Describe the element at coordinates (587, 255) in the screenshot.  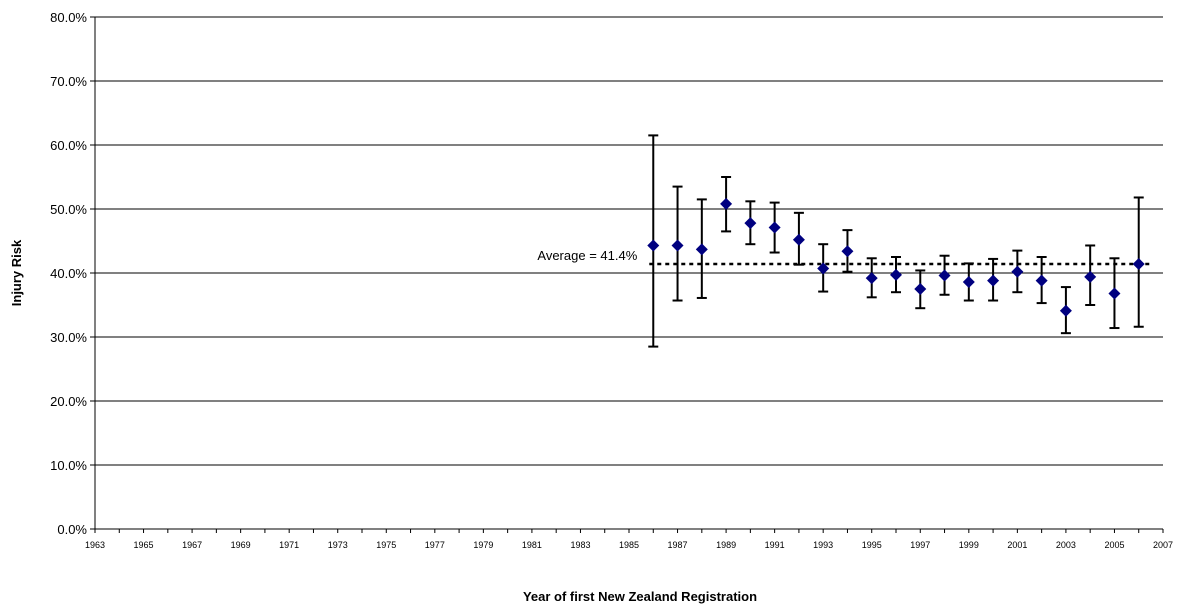
I see `average-label: Average = 41.4%` at that location.